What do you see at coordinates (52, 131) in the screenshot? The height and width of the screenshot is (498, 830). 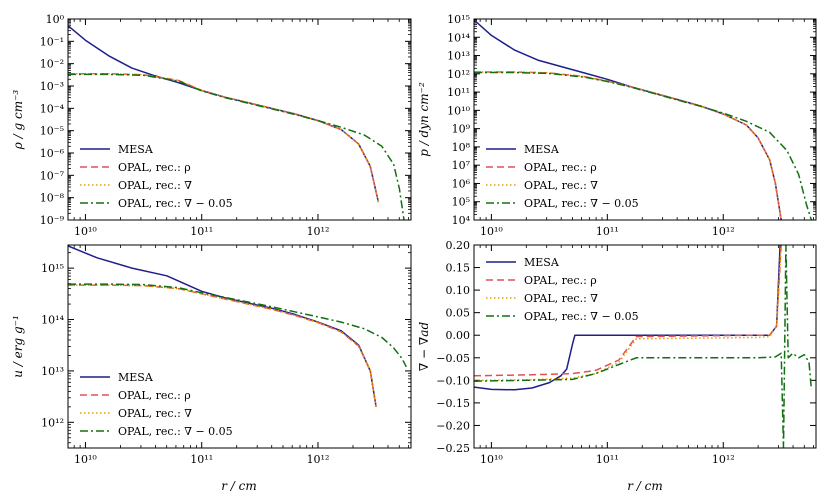 I see `y-tick-label: 10⁻⁵` at bounding box center [52, 131].